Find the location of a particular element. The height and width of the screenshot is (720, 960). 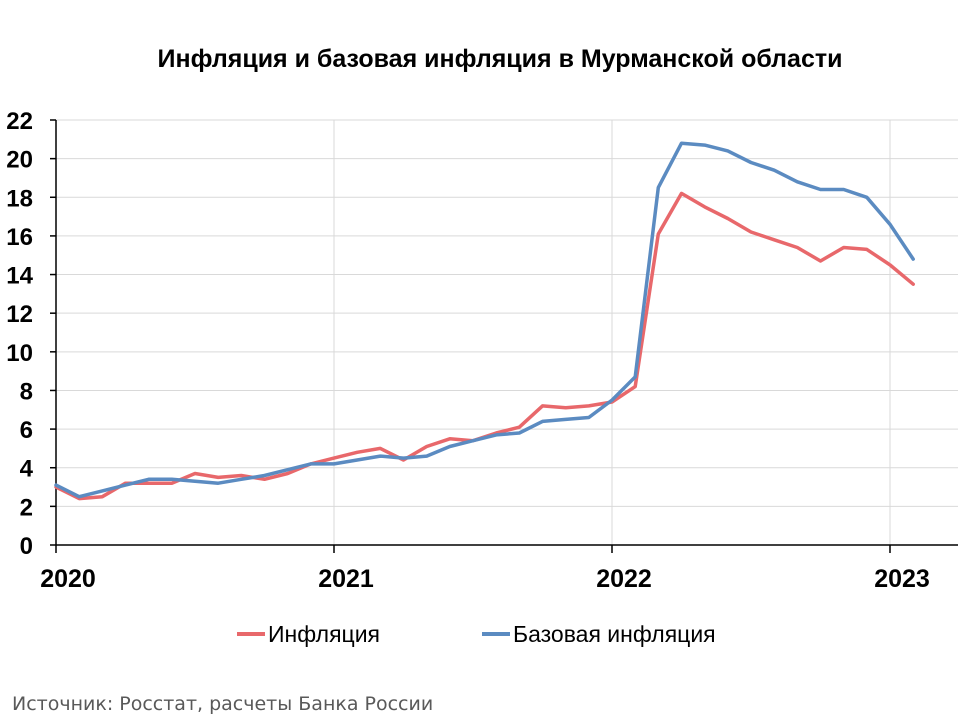

x-tick-label: 2021 is located at coordinates (346, 579).